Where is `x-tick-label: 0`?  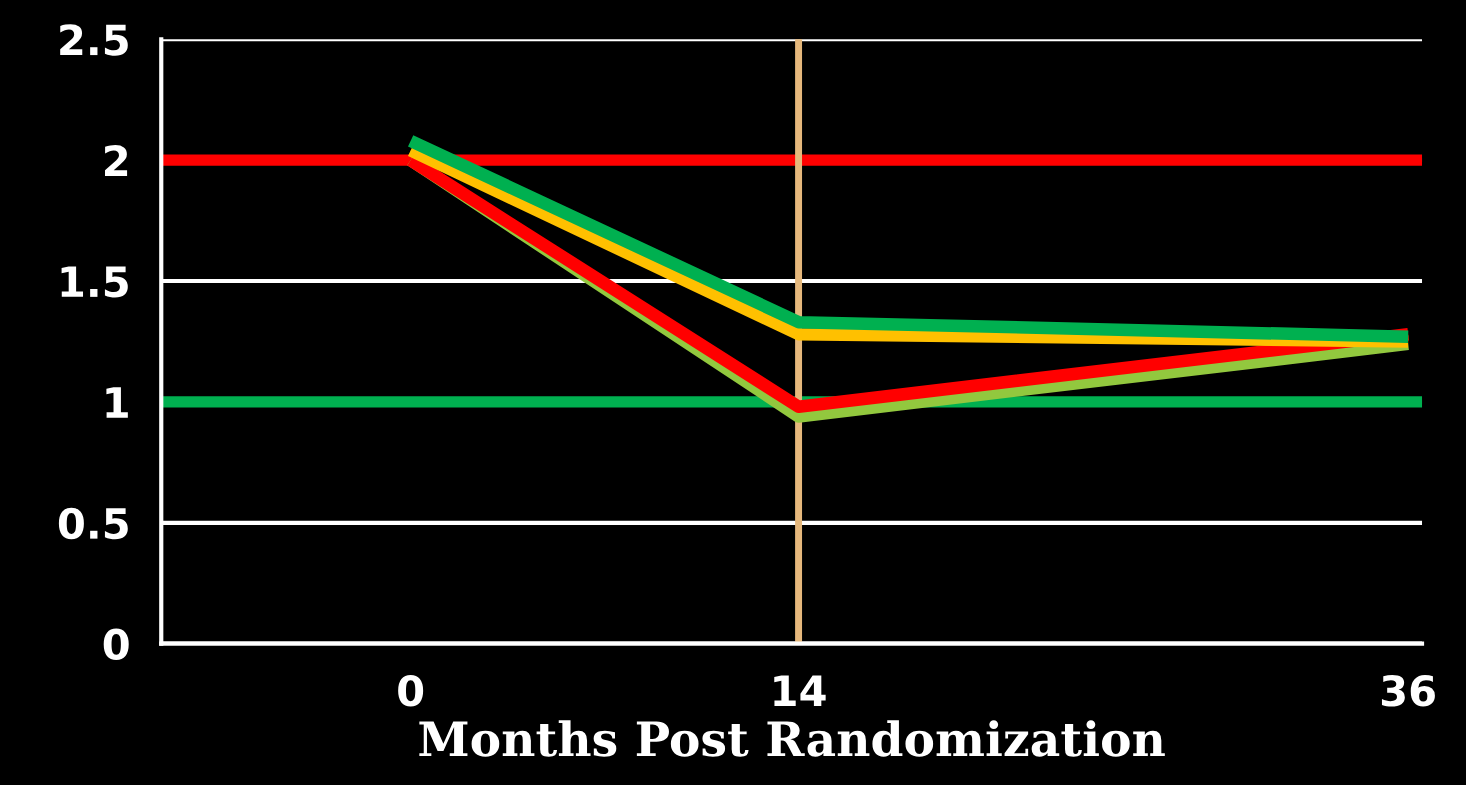 x-tick-label: 0 is located at coordinates (411, 690).